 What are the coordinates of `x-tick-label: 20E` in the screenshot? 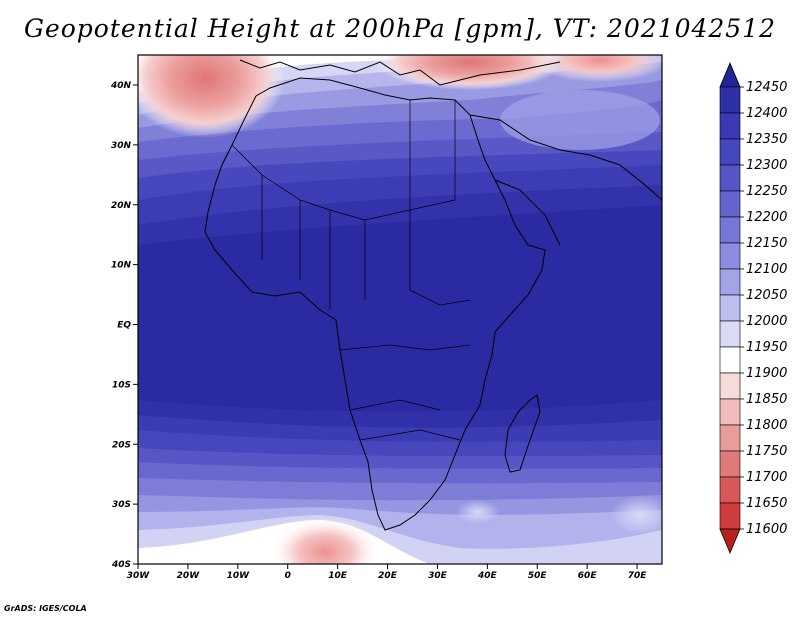 It's located at (388, 576).